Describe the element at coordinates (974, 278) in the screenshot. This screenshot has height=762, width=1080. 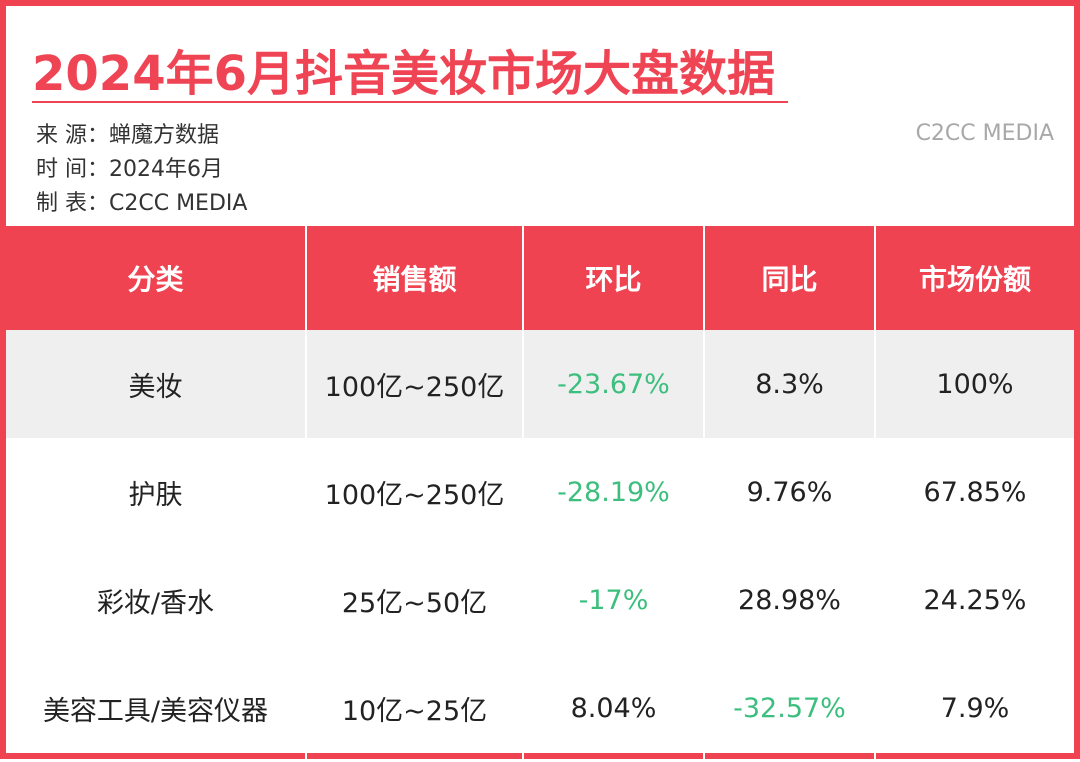
I see `header-share: 市场份额` at that location.